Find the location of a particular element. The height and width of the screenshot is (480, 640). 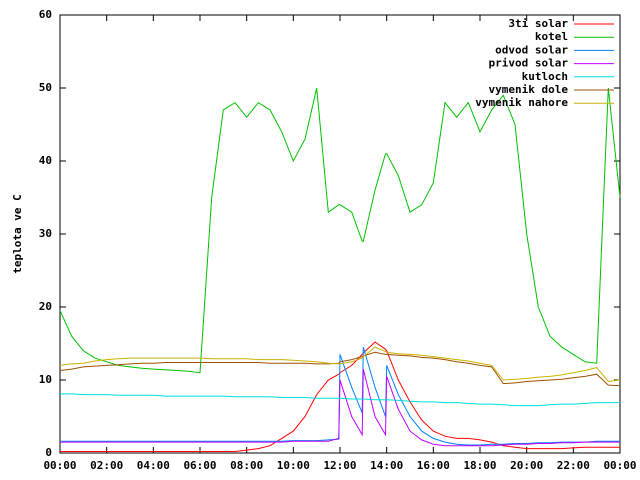

legend-label: kutloch is located at coordinates (545, 76).